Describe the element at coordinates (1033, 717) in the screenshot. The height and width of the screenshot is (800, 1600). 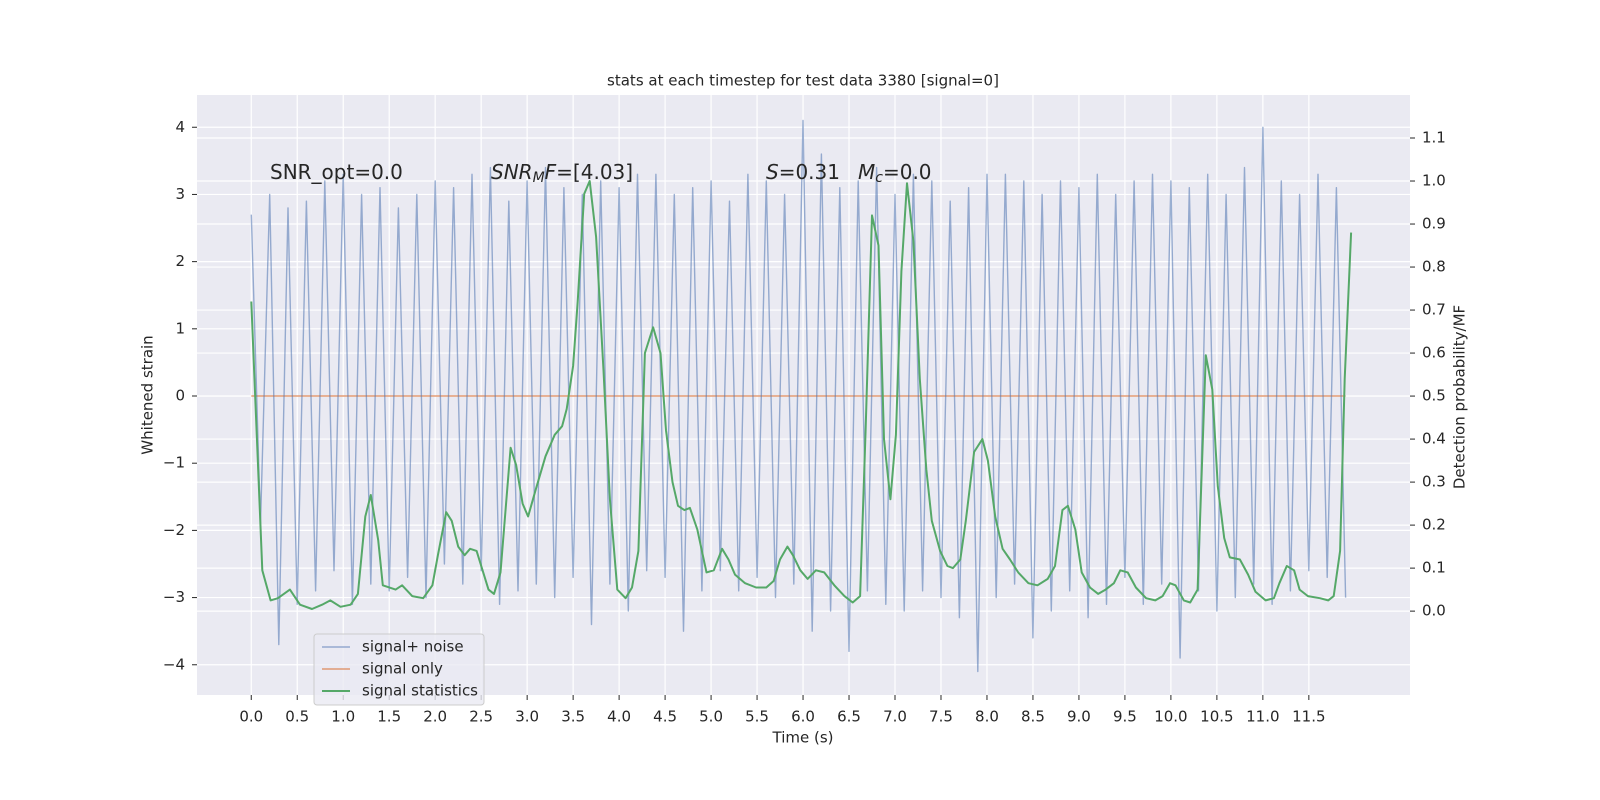
I see `x-tick-label: 8.5` at that location.